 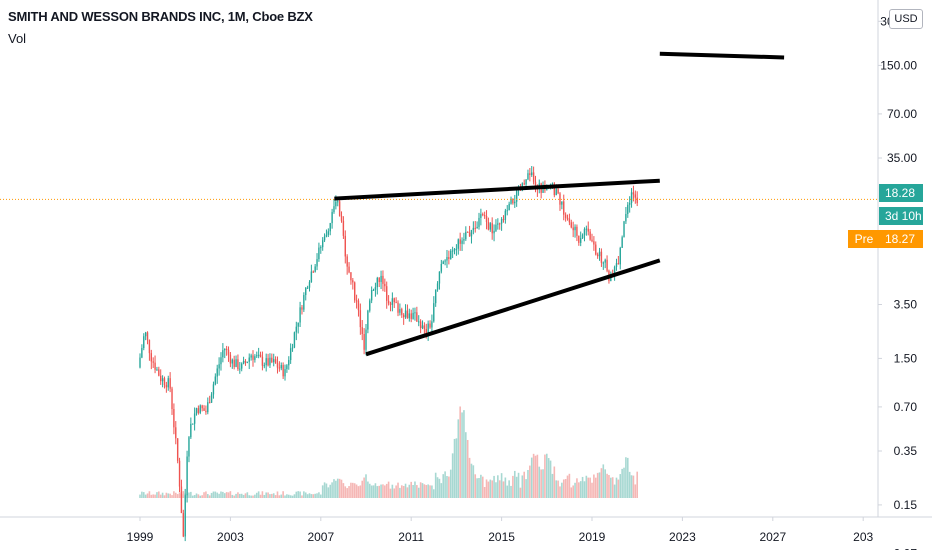 What do you see at coordinates (863, 537) in the screenshot?
I see `time-tick-label: 203` at bounding box center [863, 537].